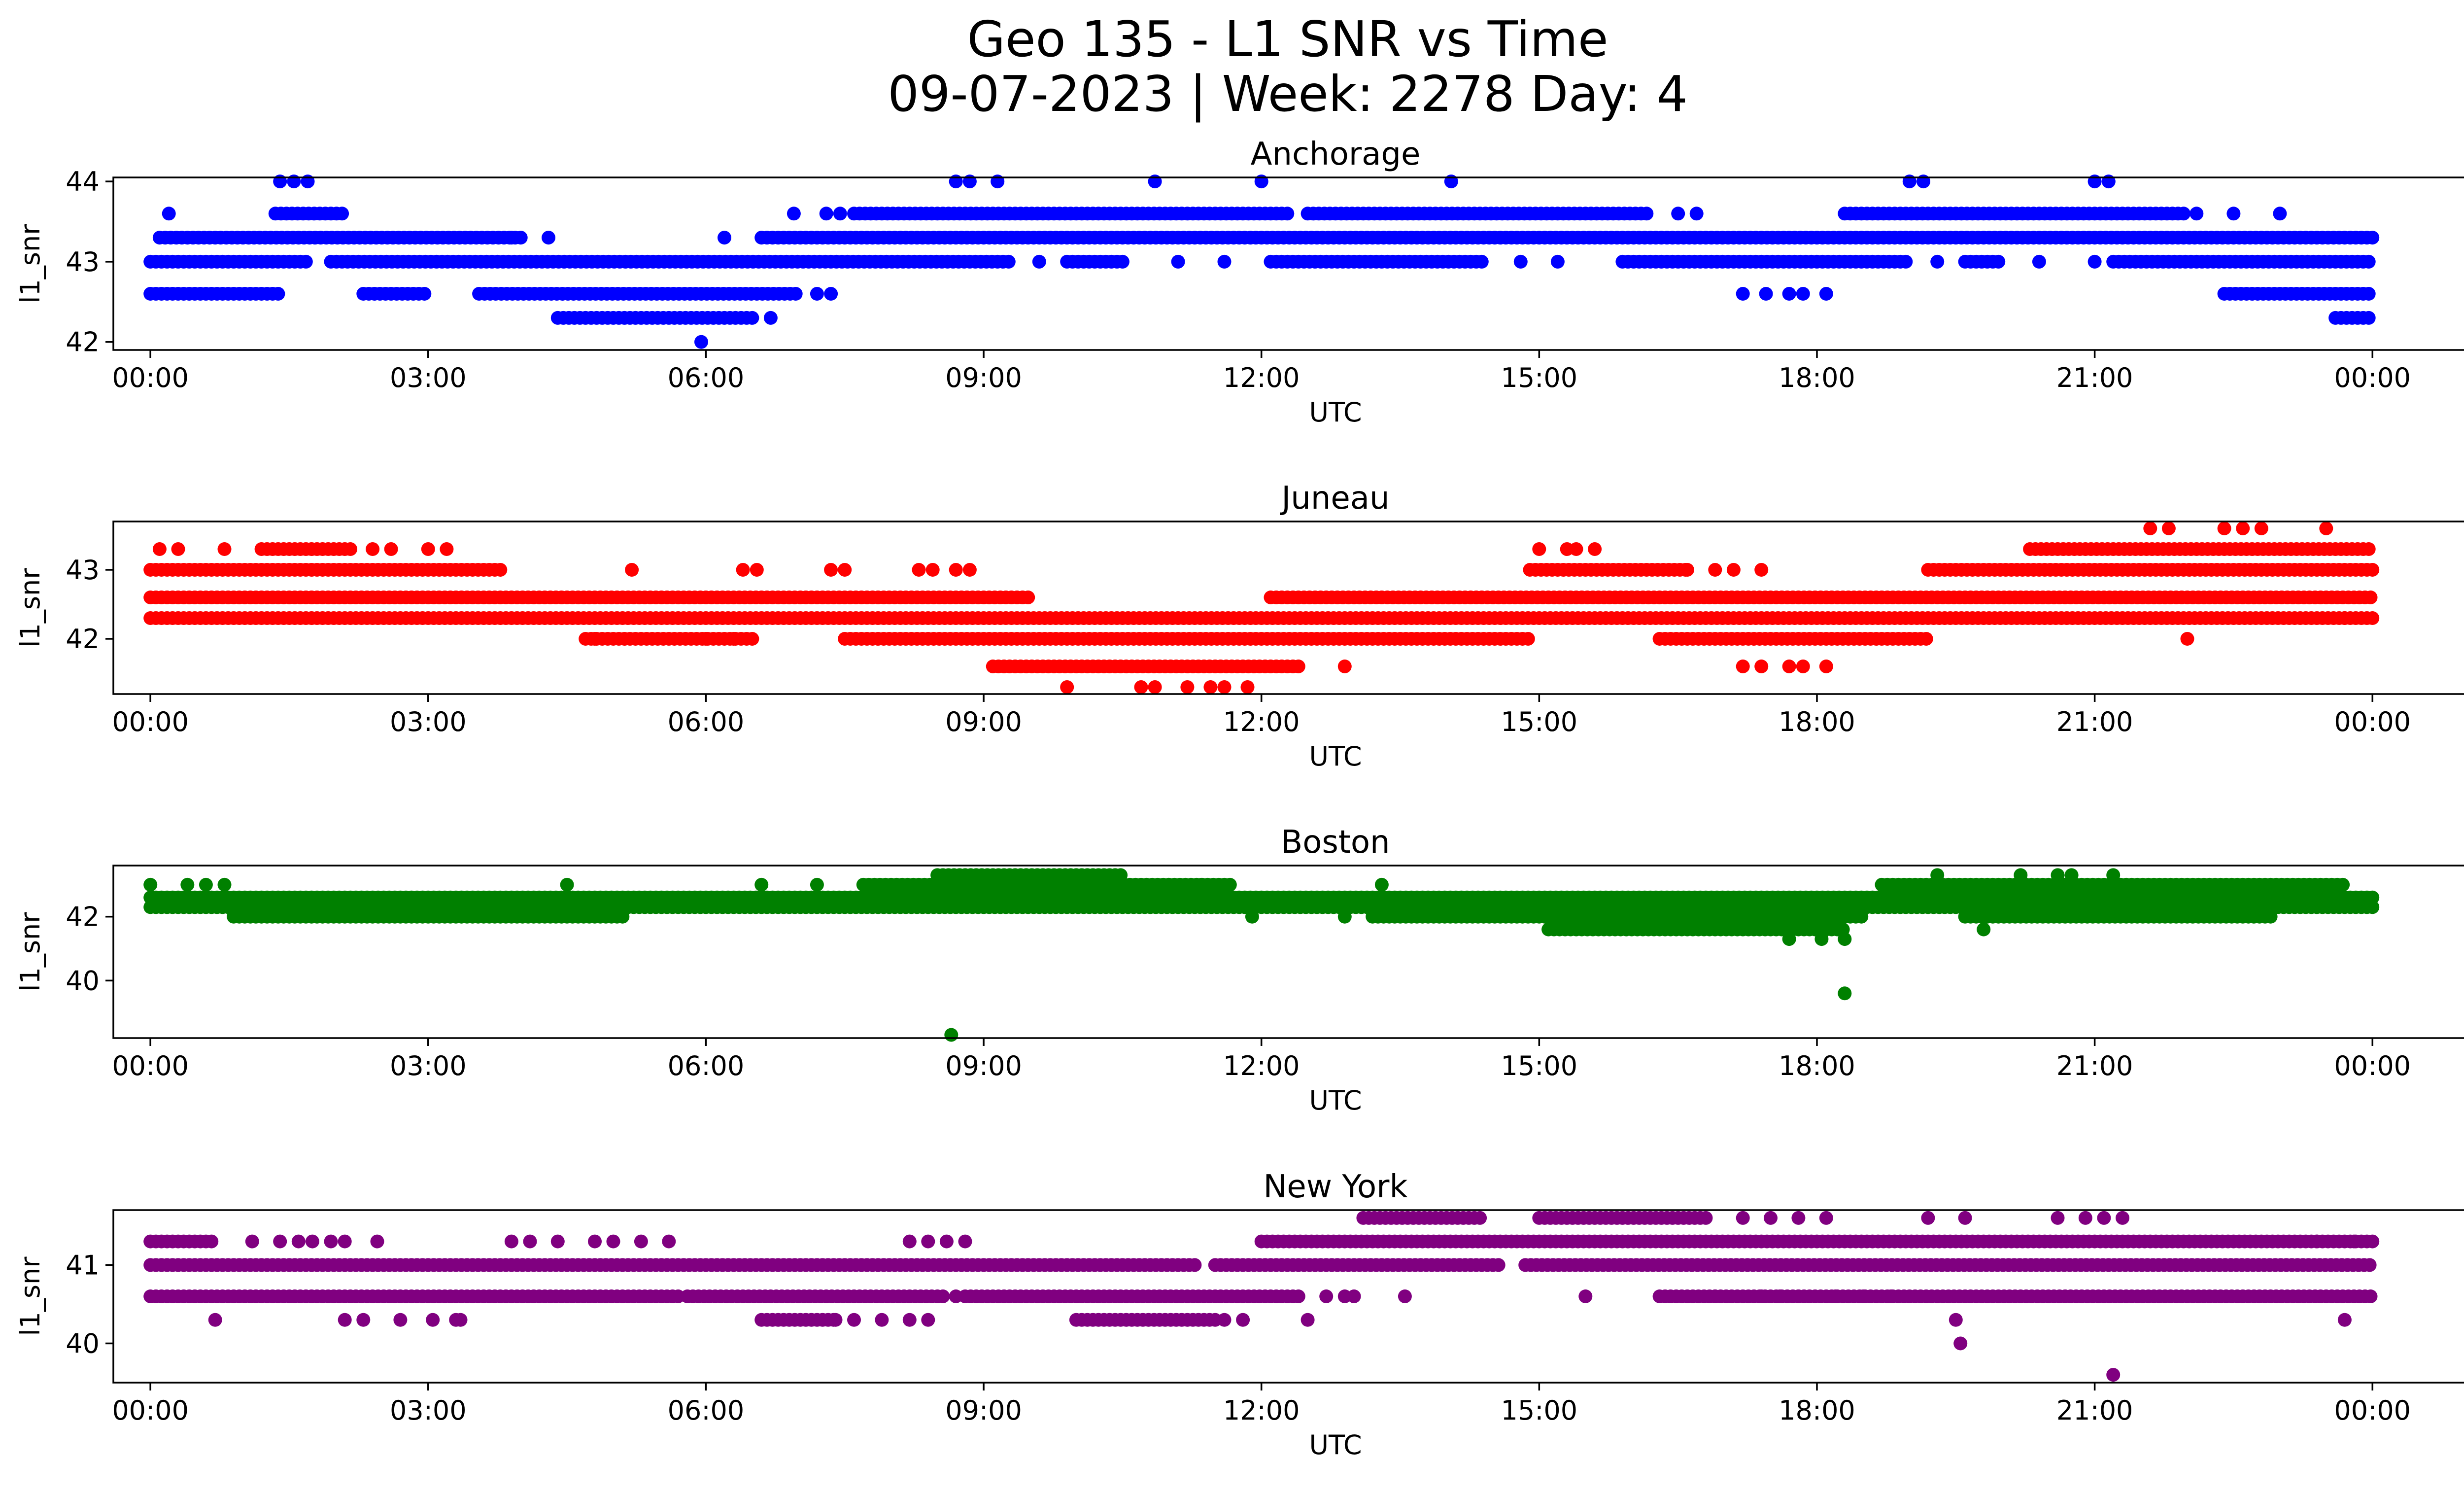  What do you see at coordinates (706, 1410) in the screenshot?
I see `x-tick-label: 06:00` at bounding box center [706, 1410].